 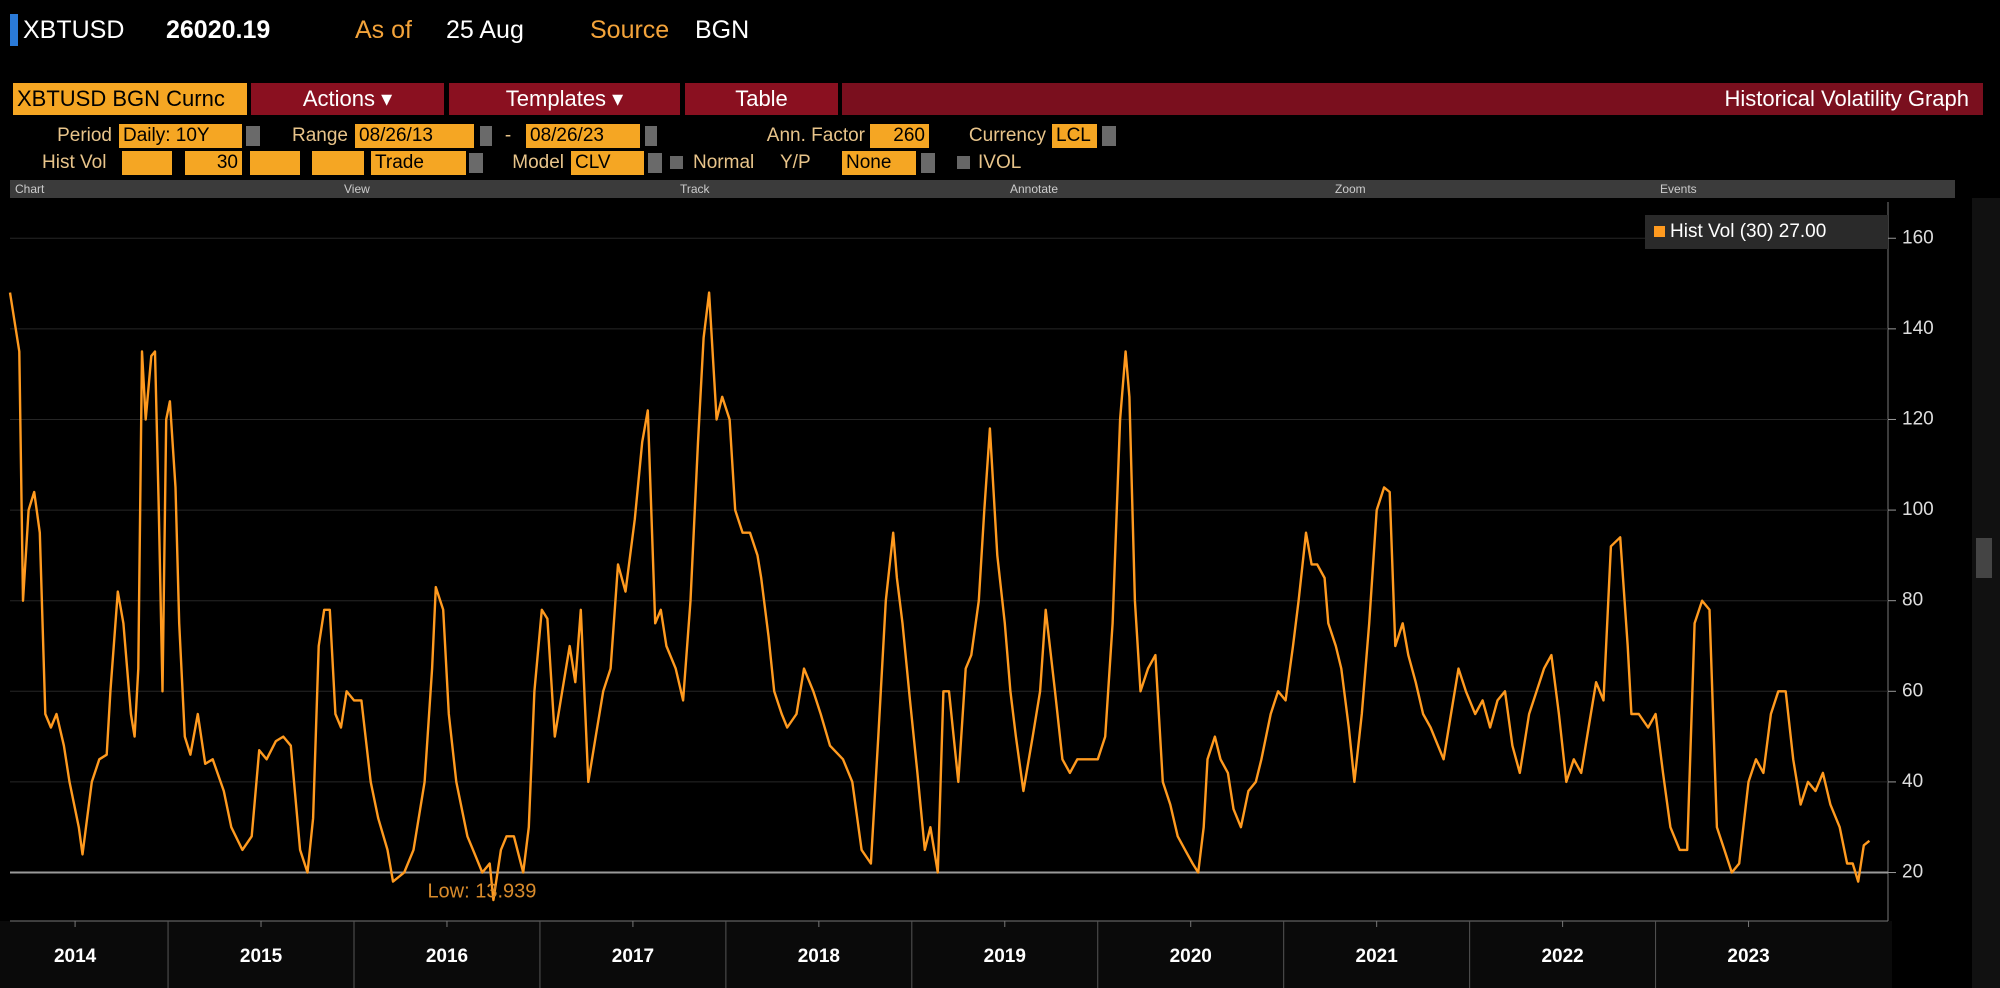 I want to click on range-sep: -, so click(x=508, y=135).